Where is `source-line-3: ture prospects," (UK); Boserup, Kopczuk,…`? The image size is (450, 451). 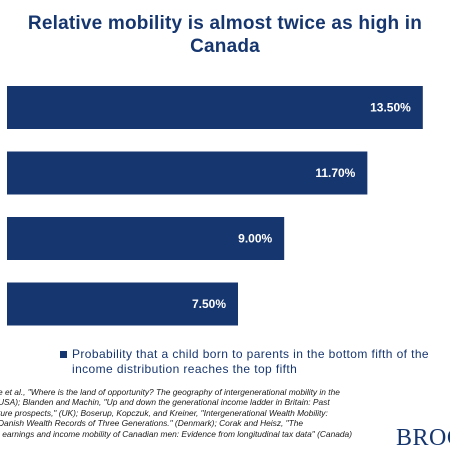
source-line-3: ture prospects," (UK); Boserup, Kopczuk,… is located at coordinates (164, 412).